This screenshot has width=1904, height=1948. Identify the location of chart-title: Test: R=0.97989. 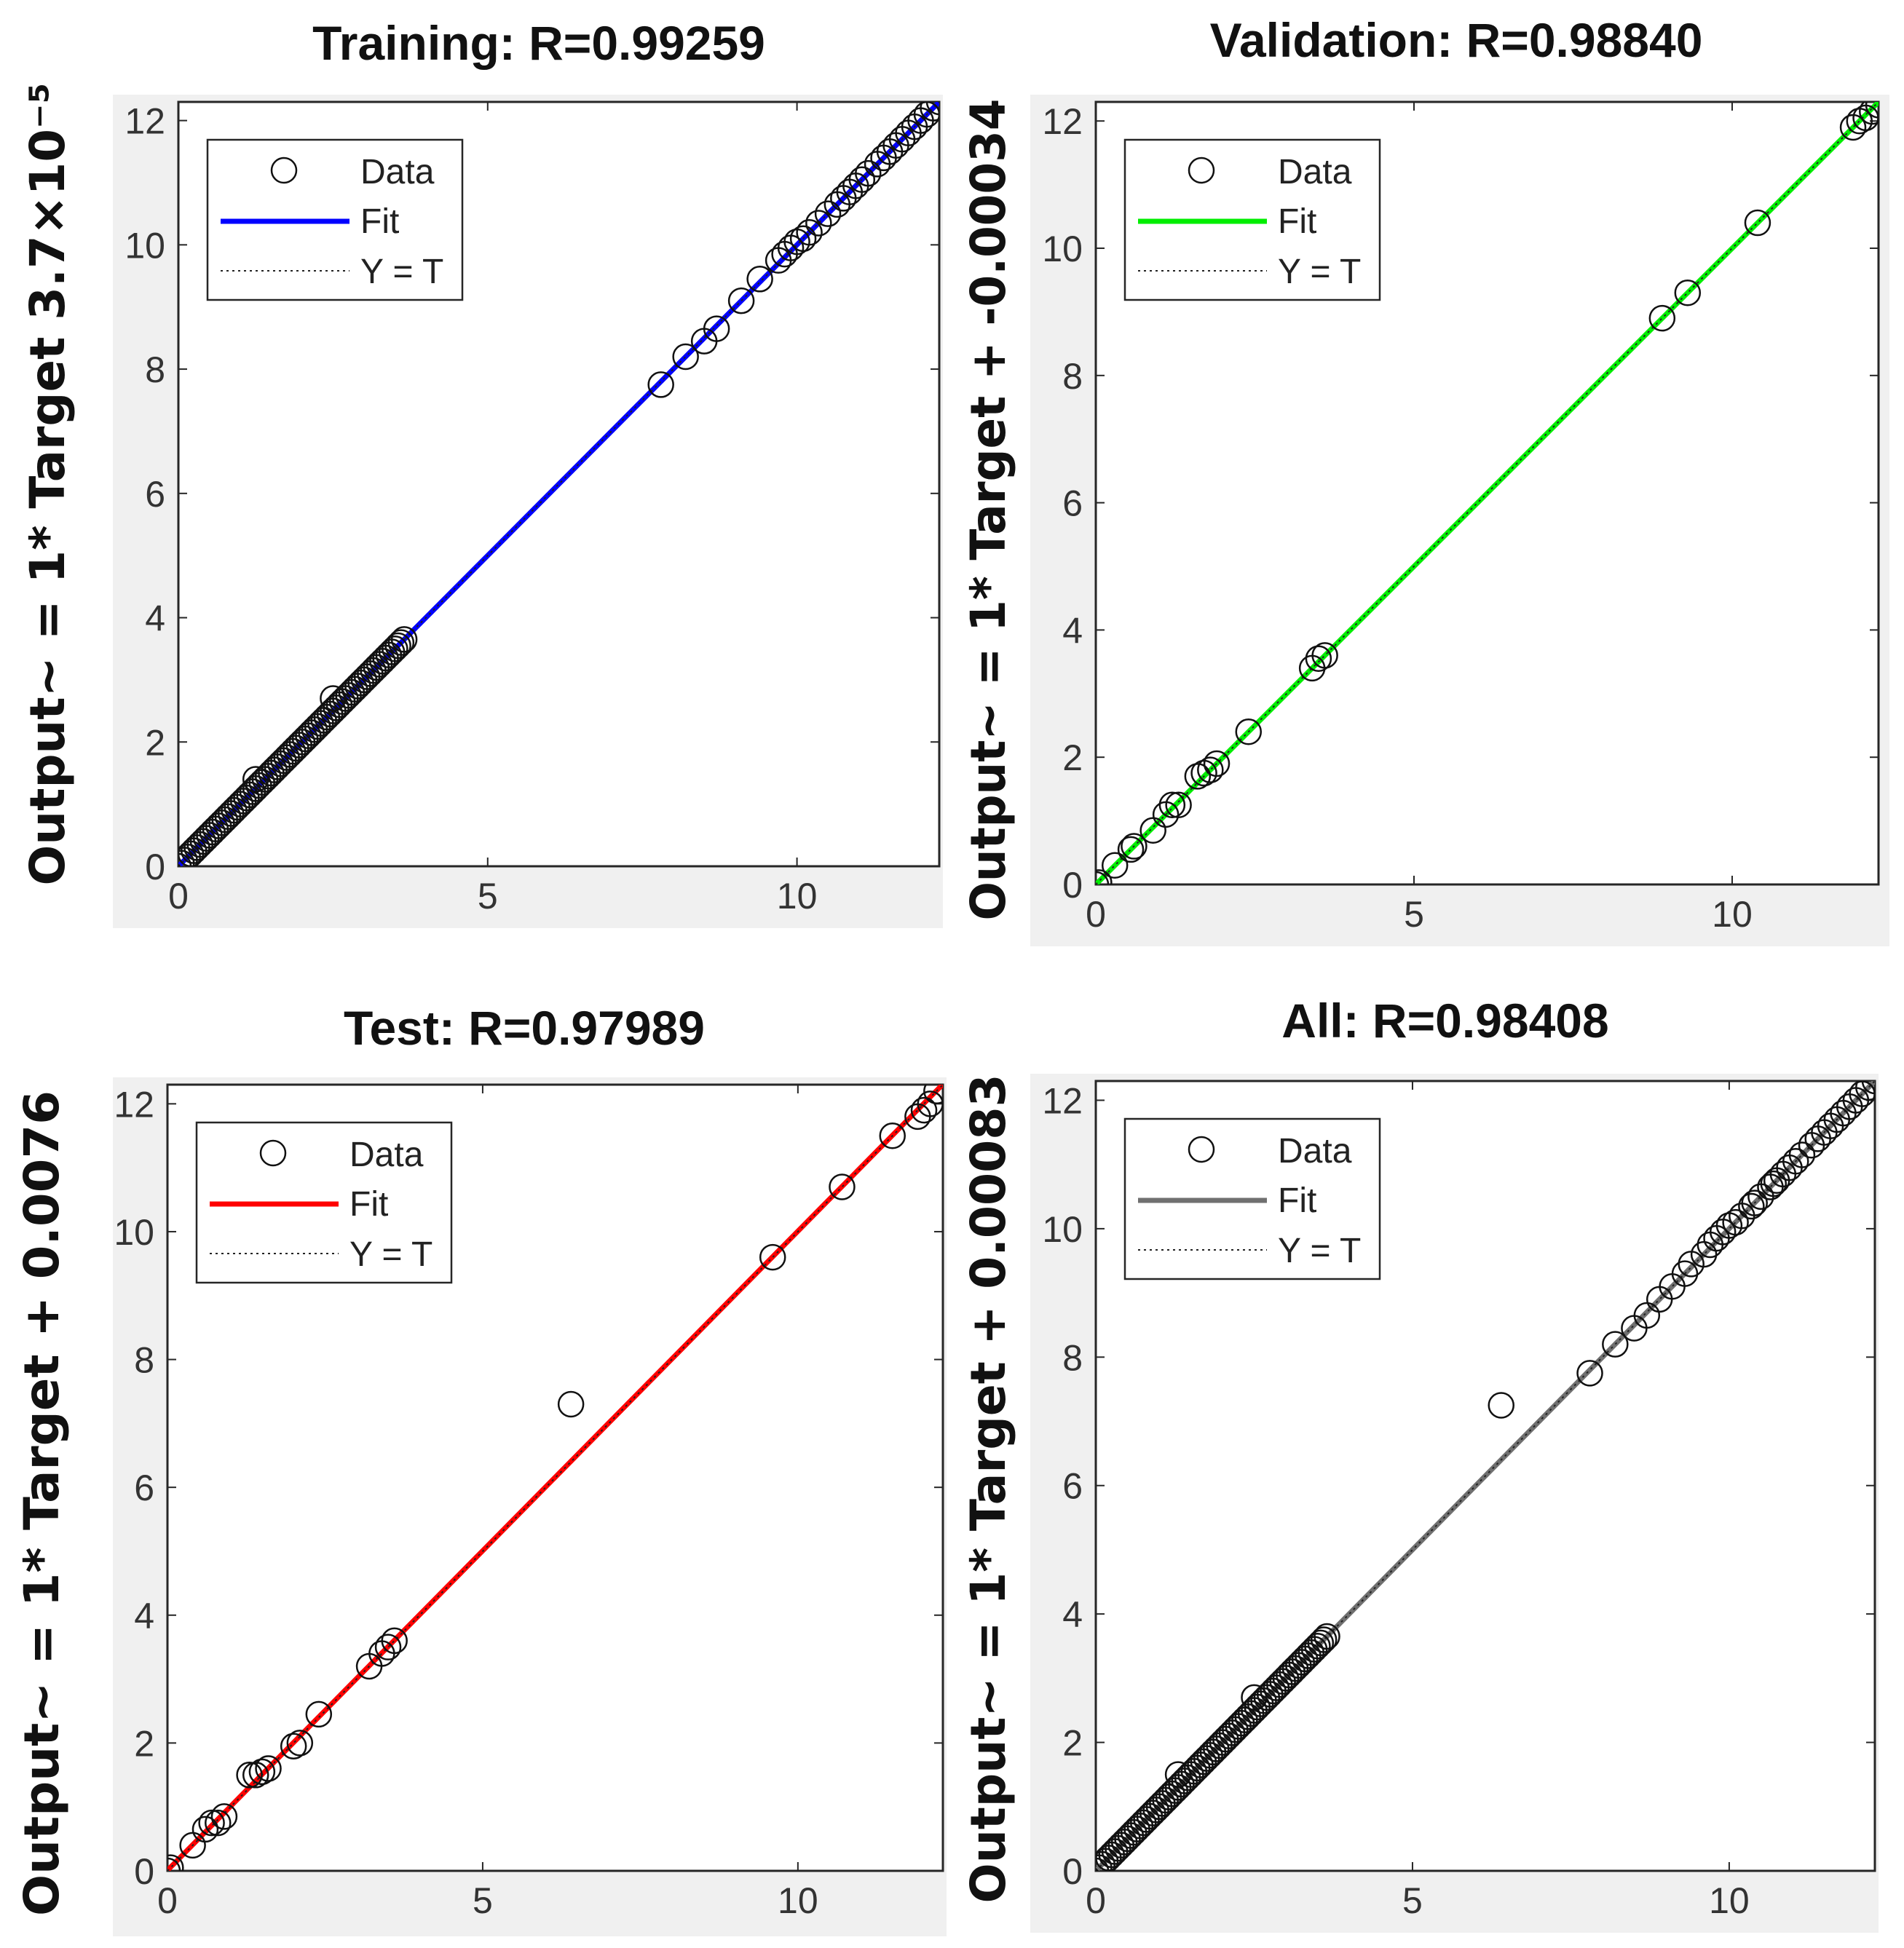
(524, 1028).